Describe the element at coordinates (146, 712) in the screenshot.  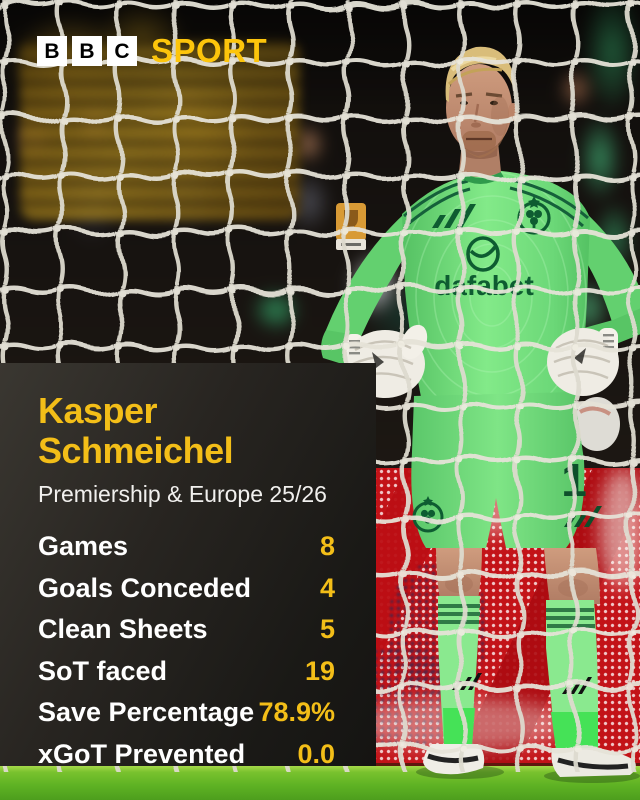
I see `stat-label: Save Percentage` at that location.